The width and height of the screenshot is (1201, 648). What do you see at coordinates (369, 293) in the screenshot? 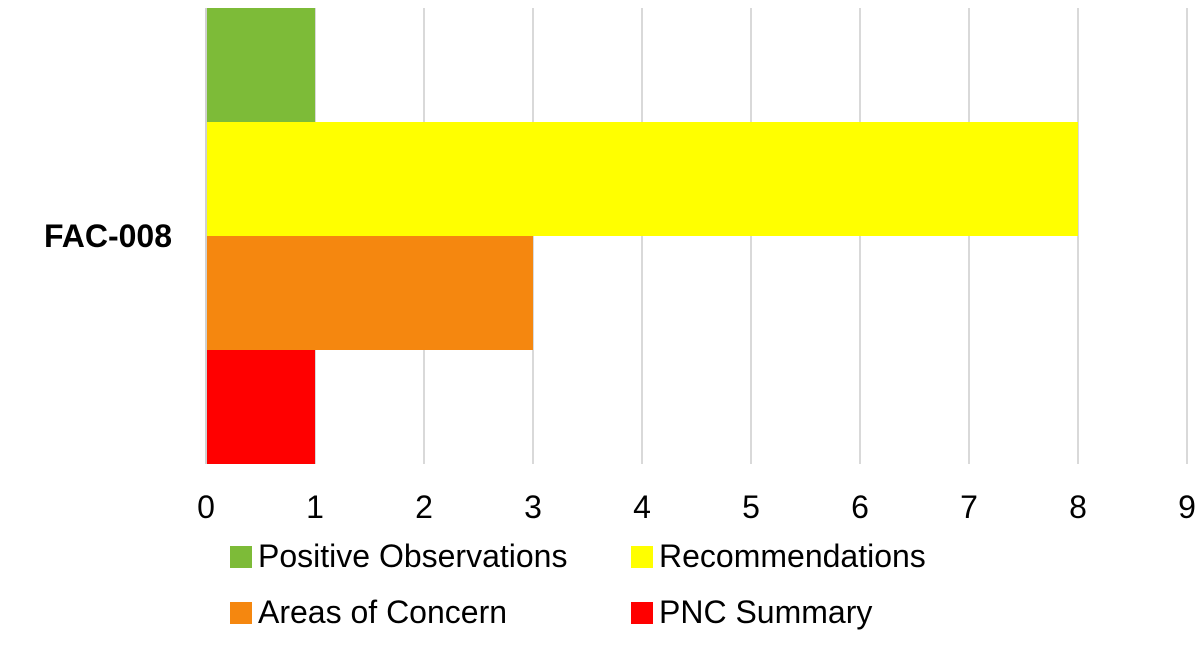
I see `bar-areas-of-concern` at bounding box center [369, 293].